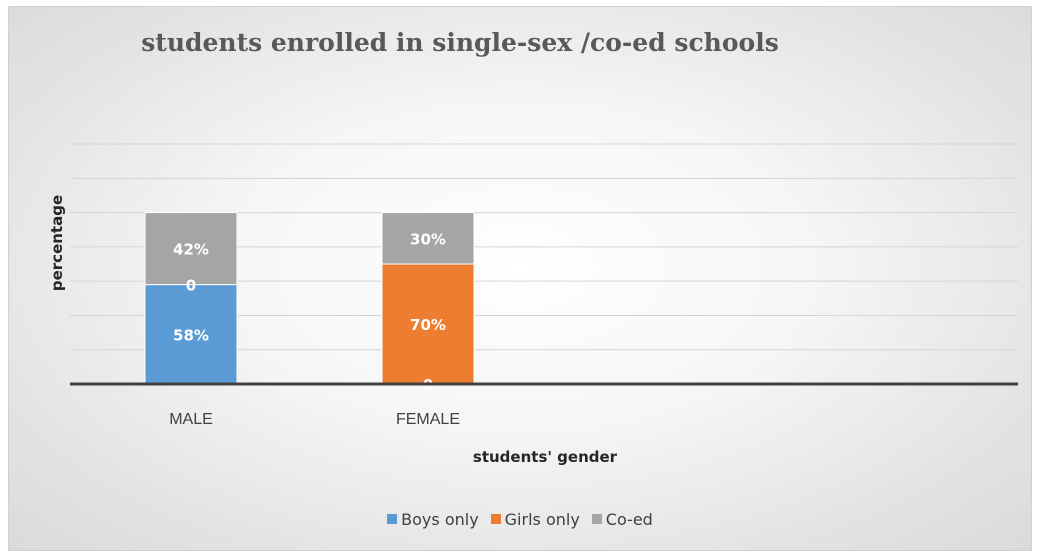 Image resolution: width=1040 pixels, height=558 pixels. What do you see at coordinates (428, 419) in the screenshot?
I see `x-tick-label: FEMALE` at bounding box center [428, 419].